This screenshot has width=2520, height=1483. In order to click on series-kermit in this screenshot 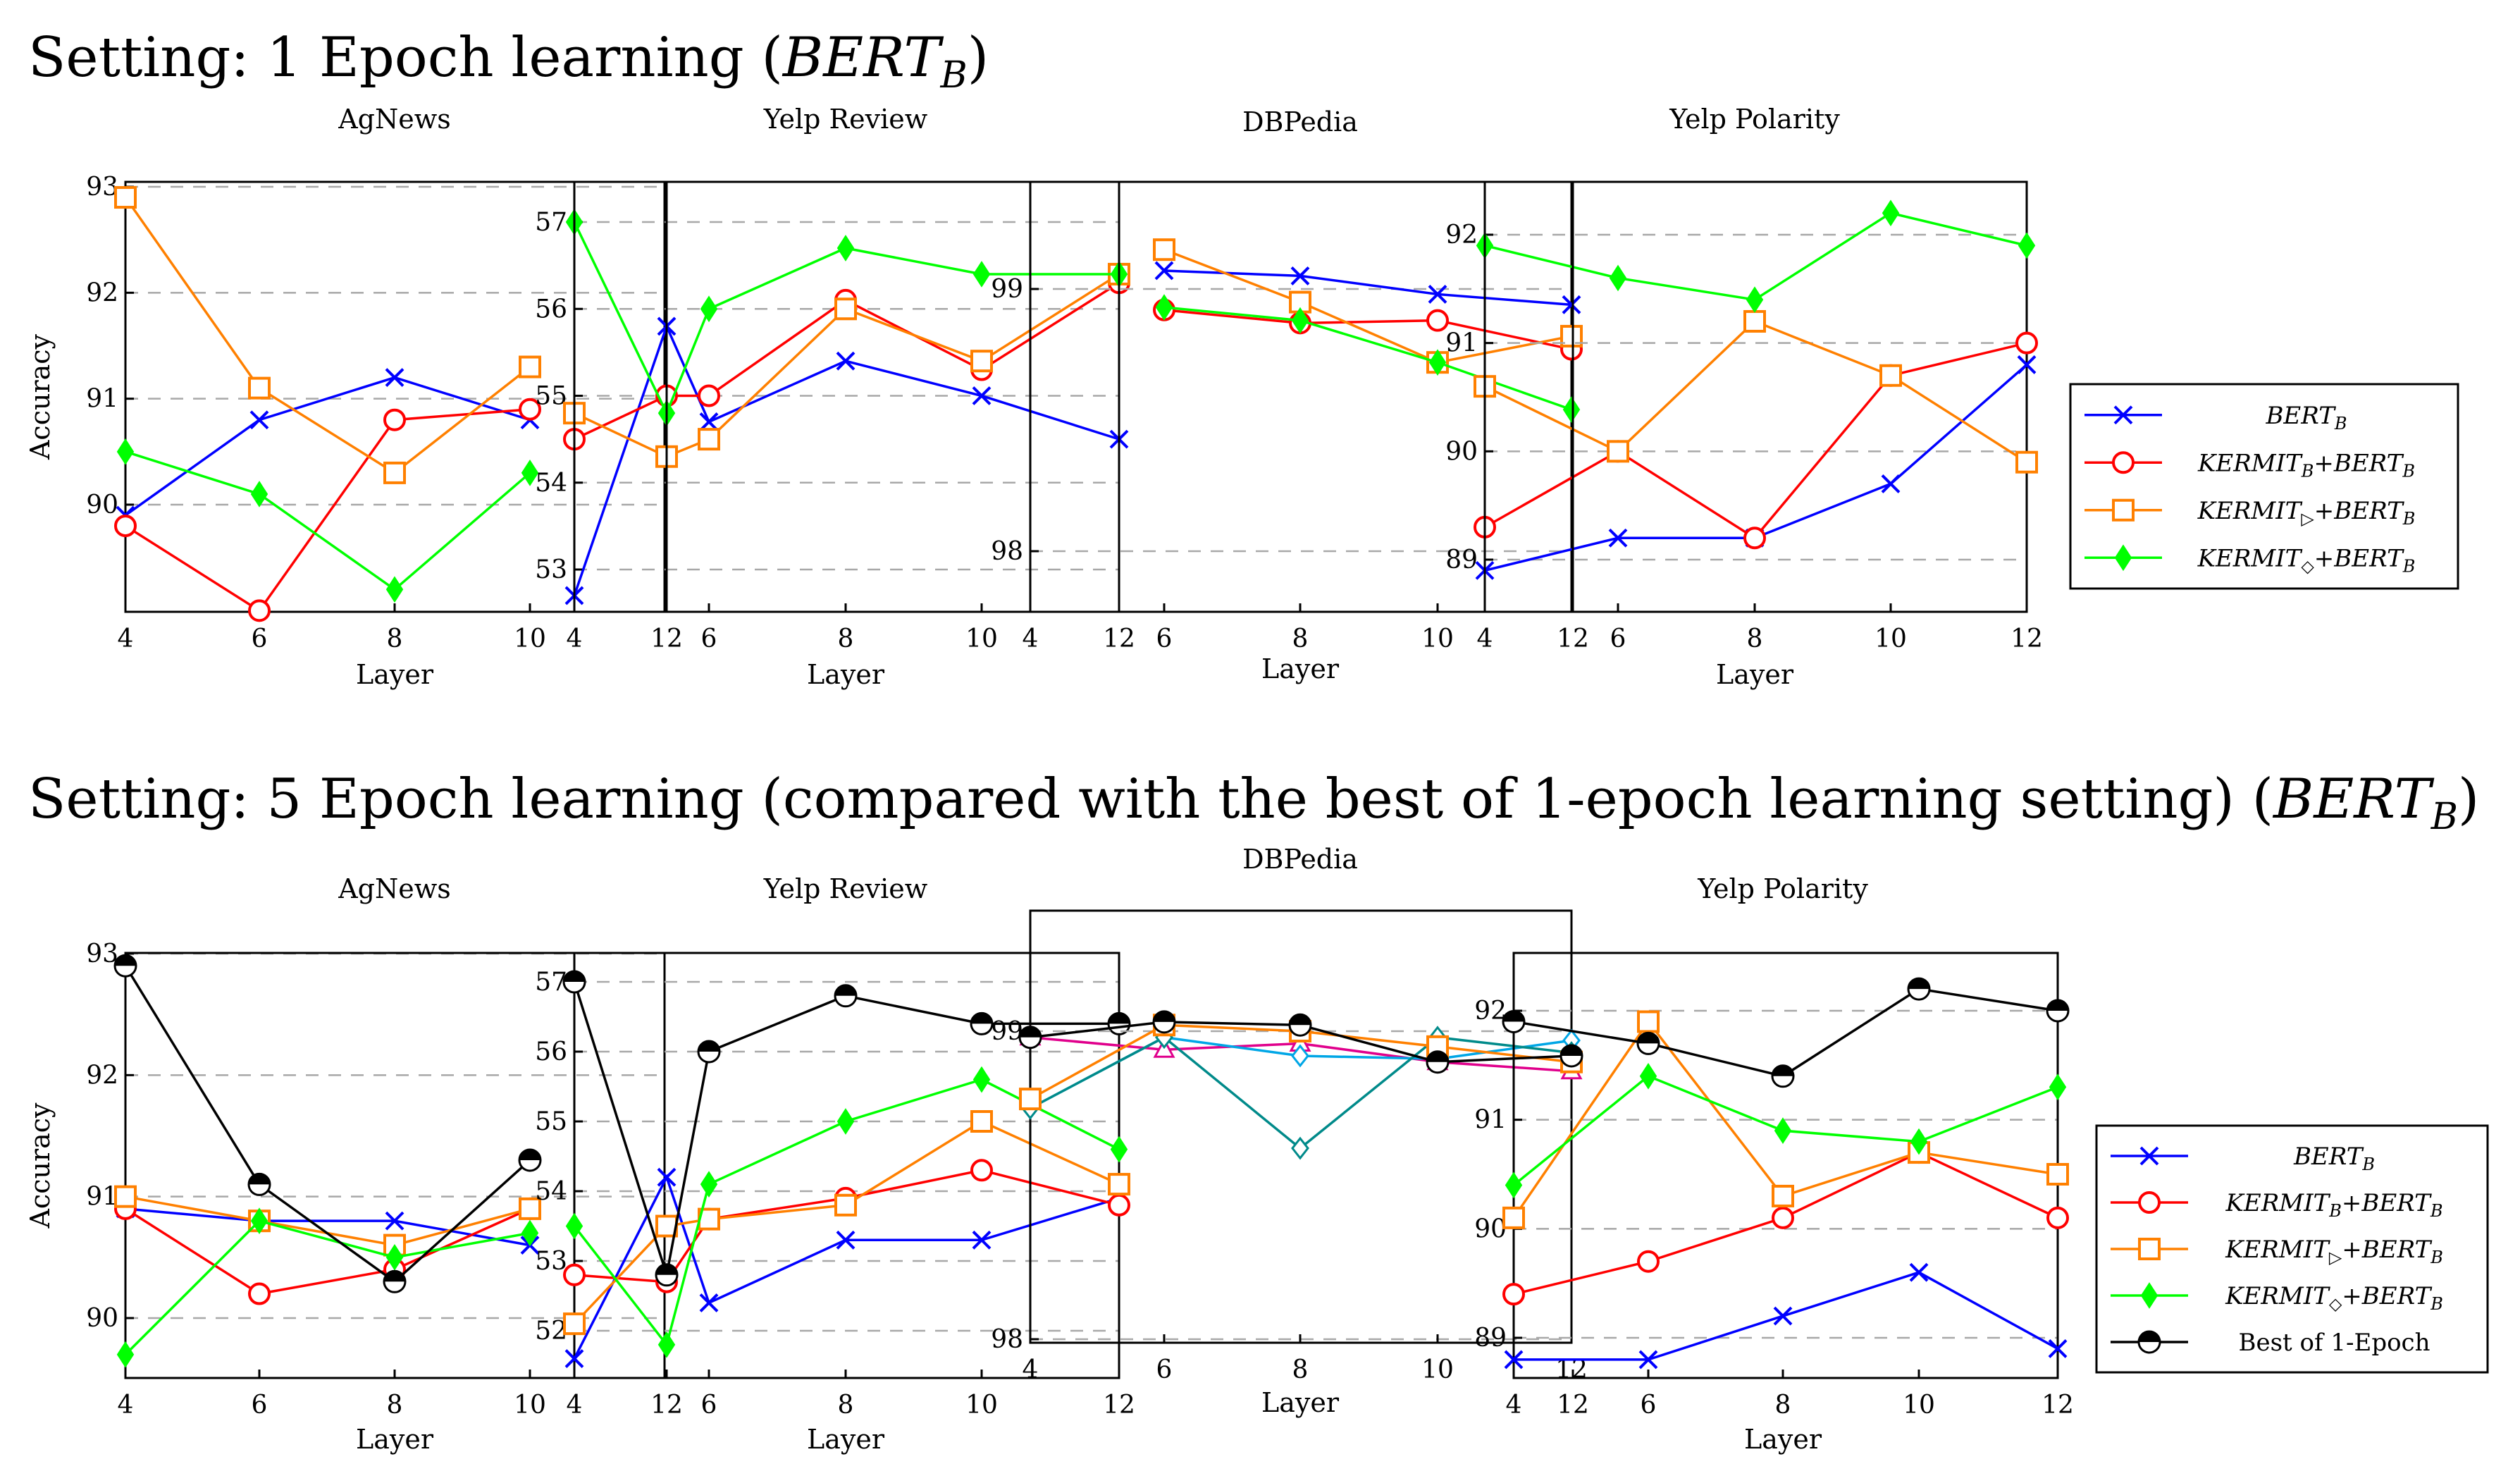, I will do `click(1785, 1223)`.